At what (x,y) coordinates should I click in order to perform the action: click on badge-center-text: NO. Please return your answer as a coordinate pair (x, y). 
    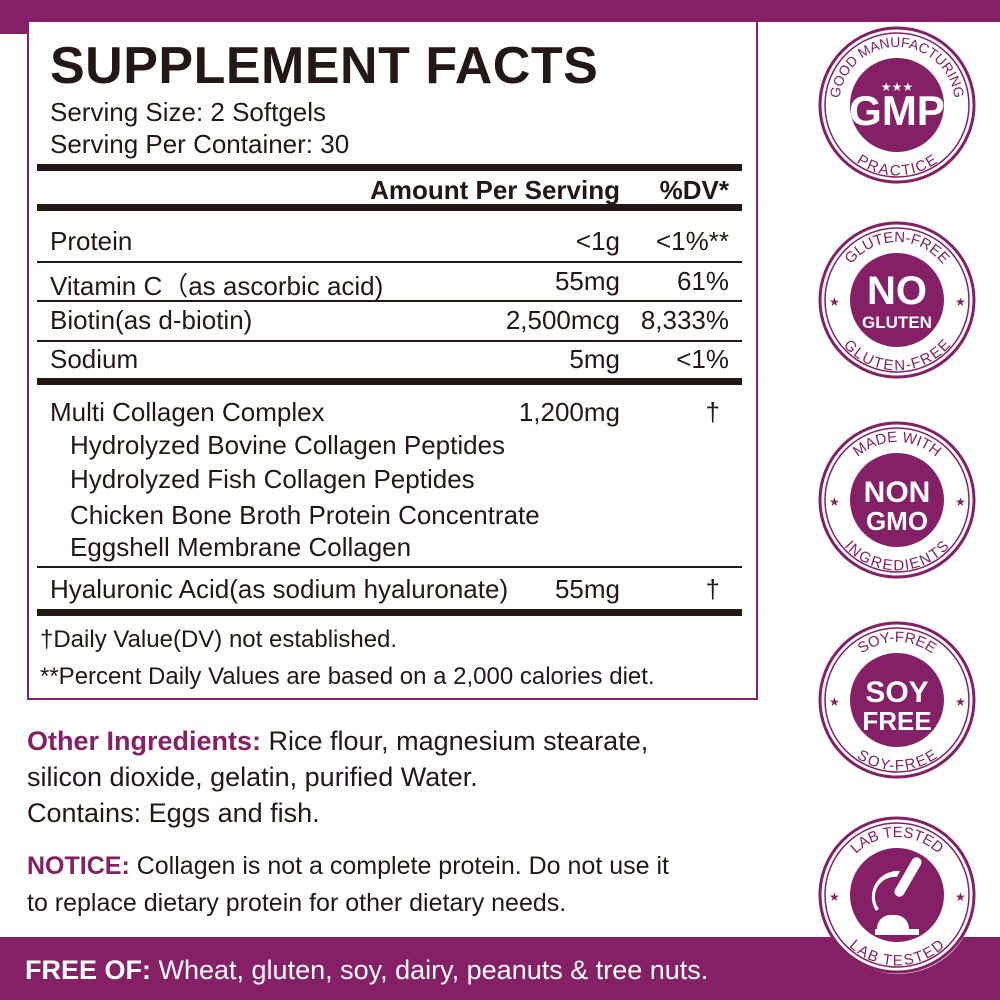
    Looking at the image, I should click on (897, 291).